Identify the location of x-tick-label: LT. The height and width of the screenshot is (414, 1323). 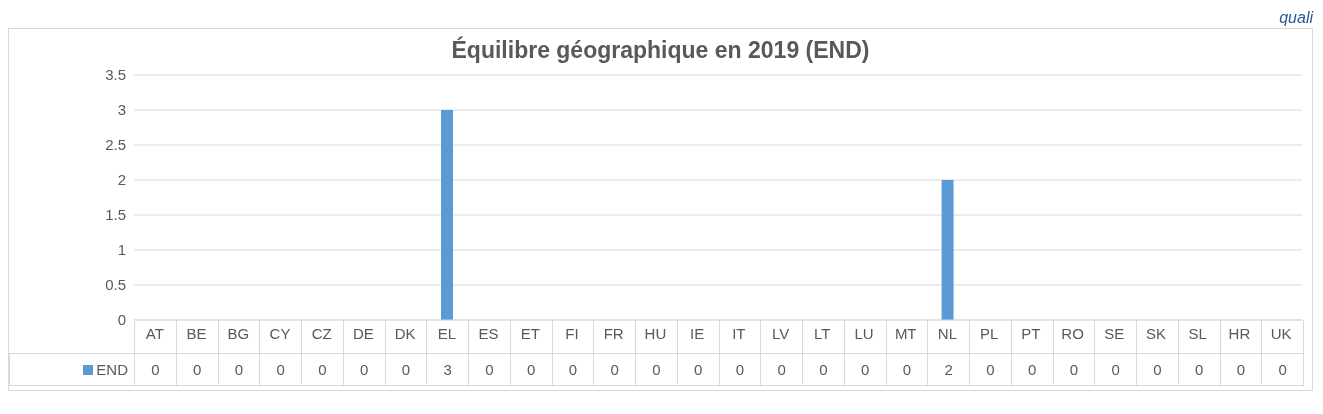
(822, 333).